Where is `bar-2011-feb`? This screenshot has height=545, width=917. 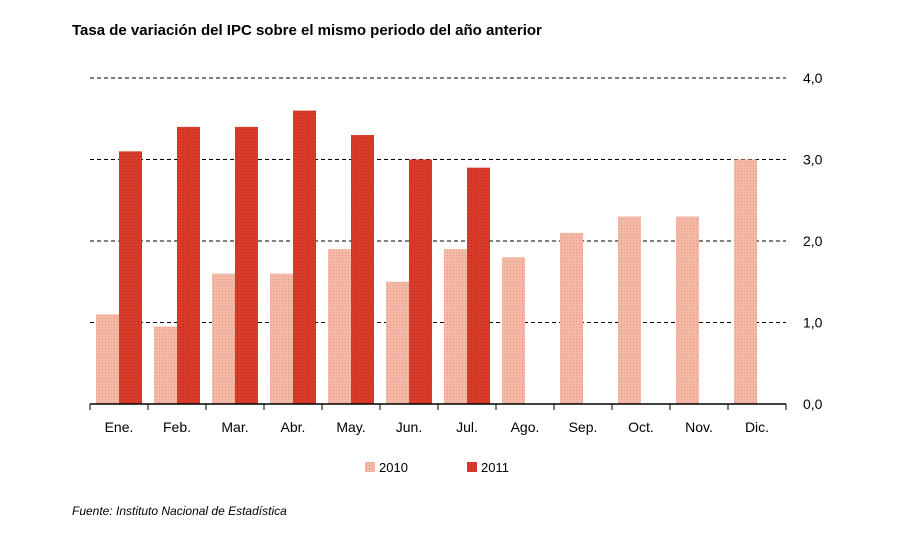
bar-2011-feb is located at coordinates (188, 265).